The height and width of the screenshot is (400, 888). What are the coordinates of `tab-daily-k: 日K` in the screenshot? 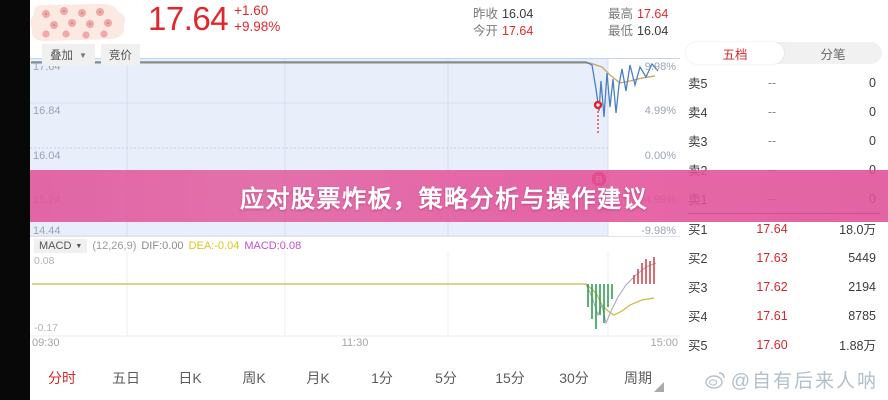 It's located at (190, 378).